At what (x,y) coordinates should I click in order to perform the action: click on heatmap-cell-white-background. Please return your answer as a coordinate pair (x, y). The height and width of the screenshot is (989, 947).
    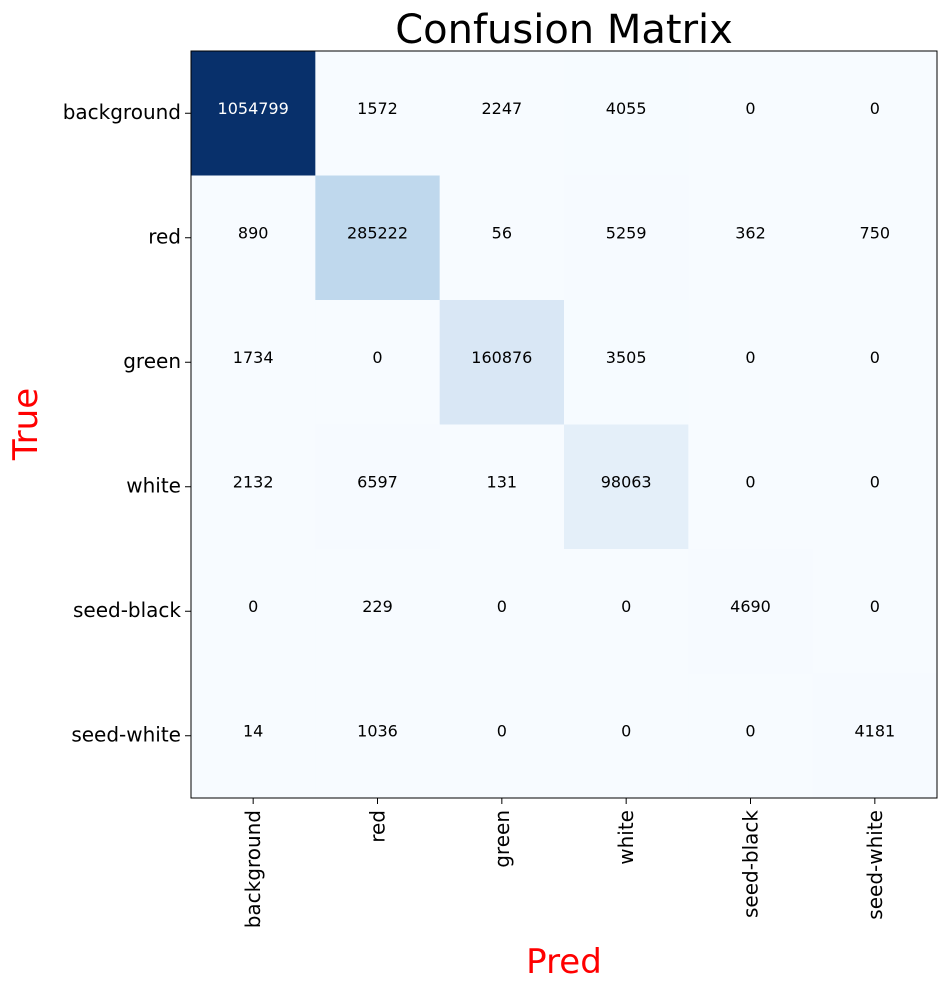
    Looking at the image, I should click on (253, 487).